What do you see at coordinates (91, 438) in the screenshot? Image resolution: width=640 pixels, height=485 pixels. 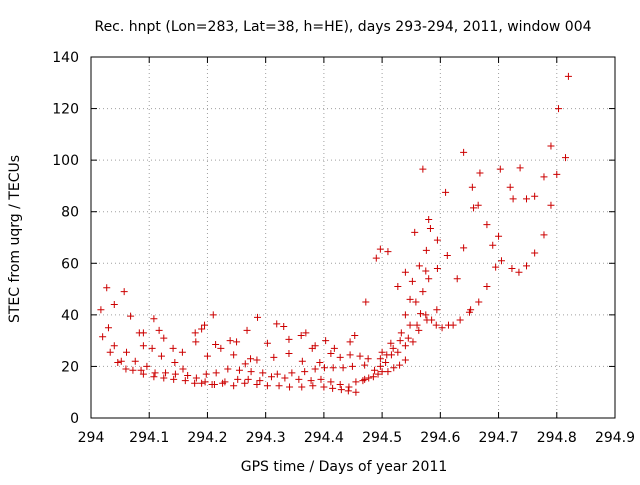 I see `x-tick-label: 294` at bounding box center [91, 438].